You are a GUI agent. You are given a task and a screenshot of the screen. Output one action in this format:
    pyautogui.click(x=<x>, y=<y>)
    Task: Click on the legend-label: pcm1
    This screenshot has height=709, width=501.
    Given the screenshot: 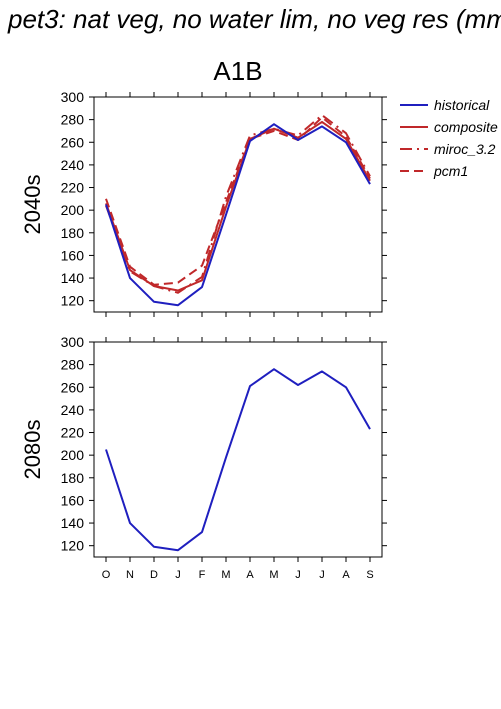 What is the action you would take?
    pyautogui.click(x=450, y=171)
    